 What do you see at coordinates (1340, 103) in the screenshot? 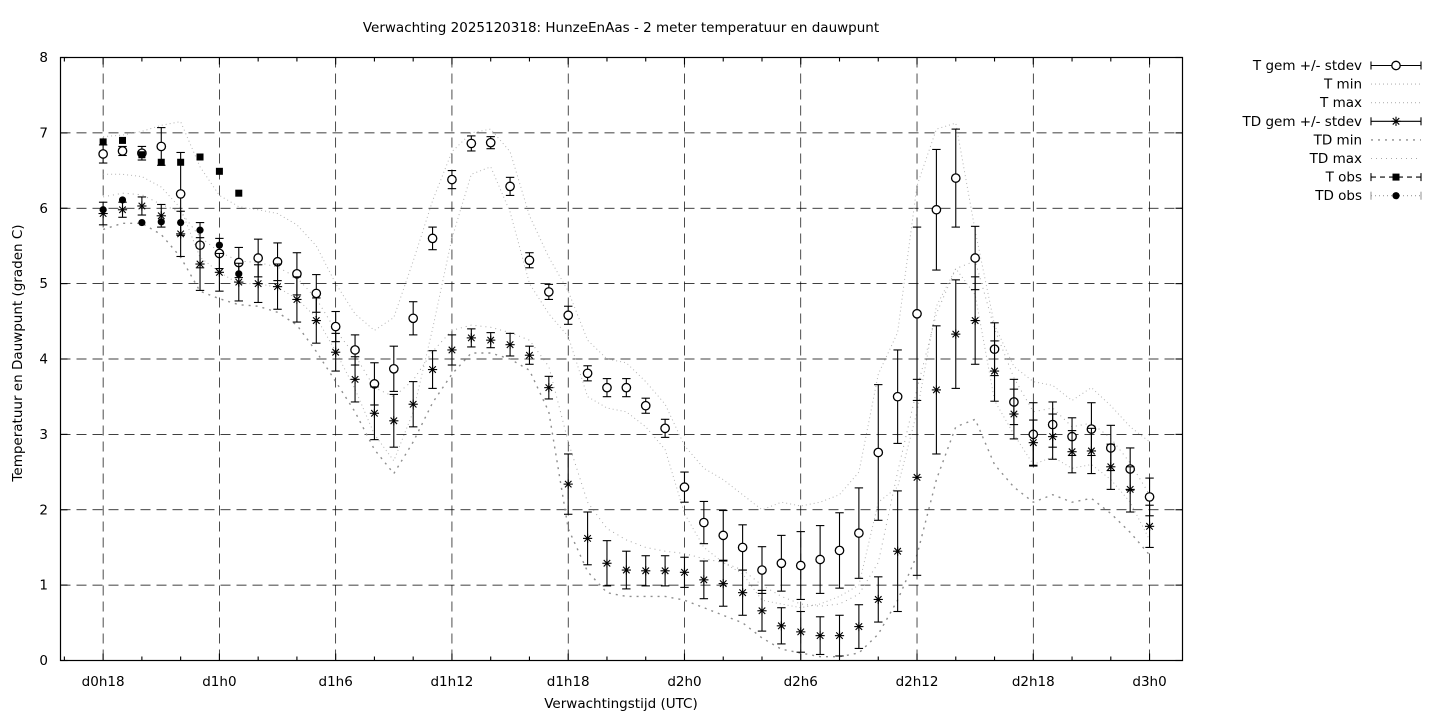
I see `legend-label: T max` at bounding box center [1340, 103].